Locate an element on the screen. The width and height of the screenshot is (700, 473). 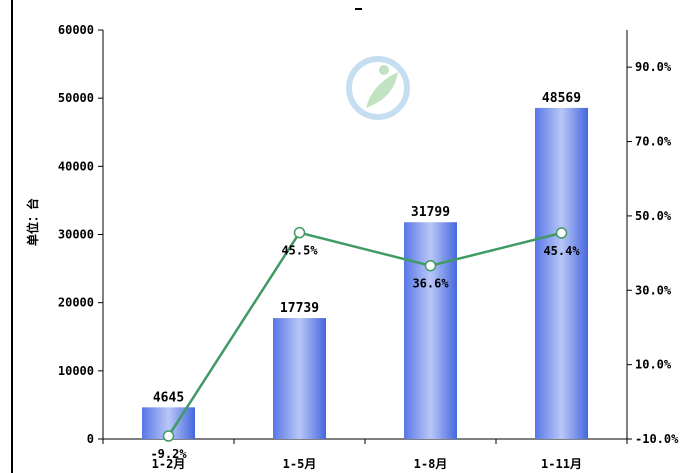
x-tick-label: 1-5月 is located at coordinates (300, 464).